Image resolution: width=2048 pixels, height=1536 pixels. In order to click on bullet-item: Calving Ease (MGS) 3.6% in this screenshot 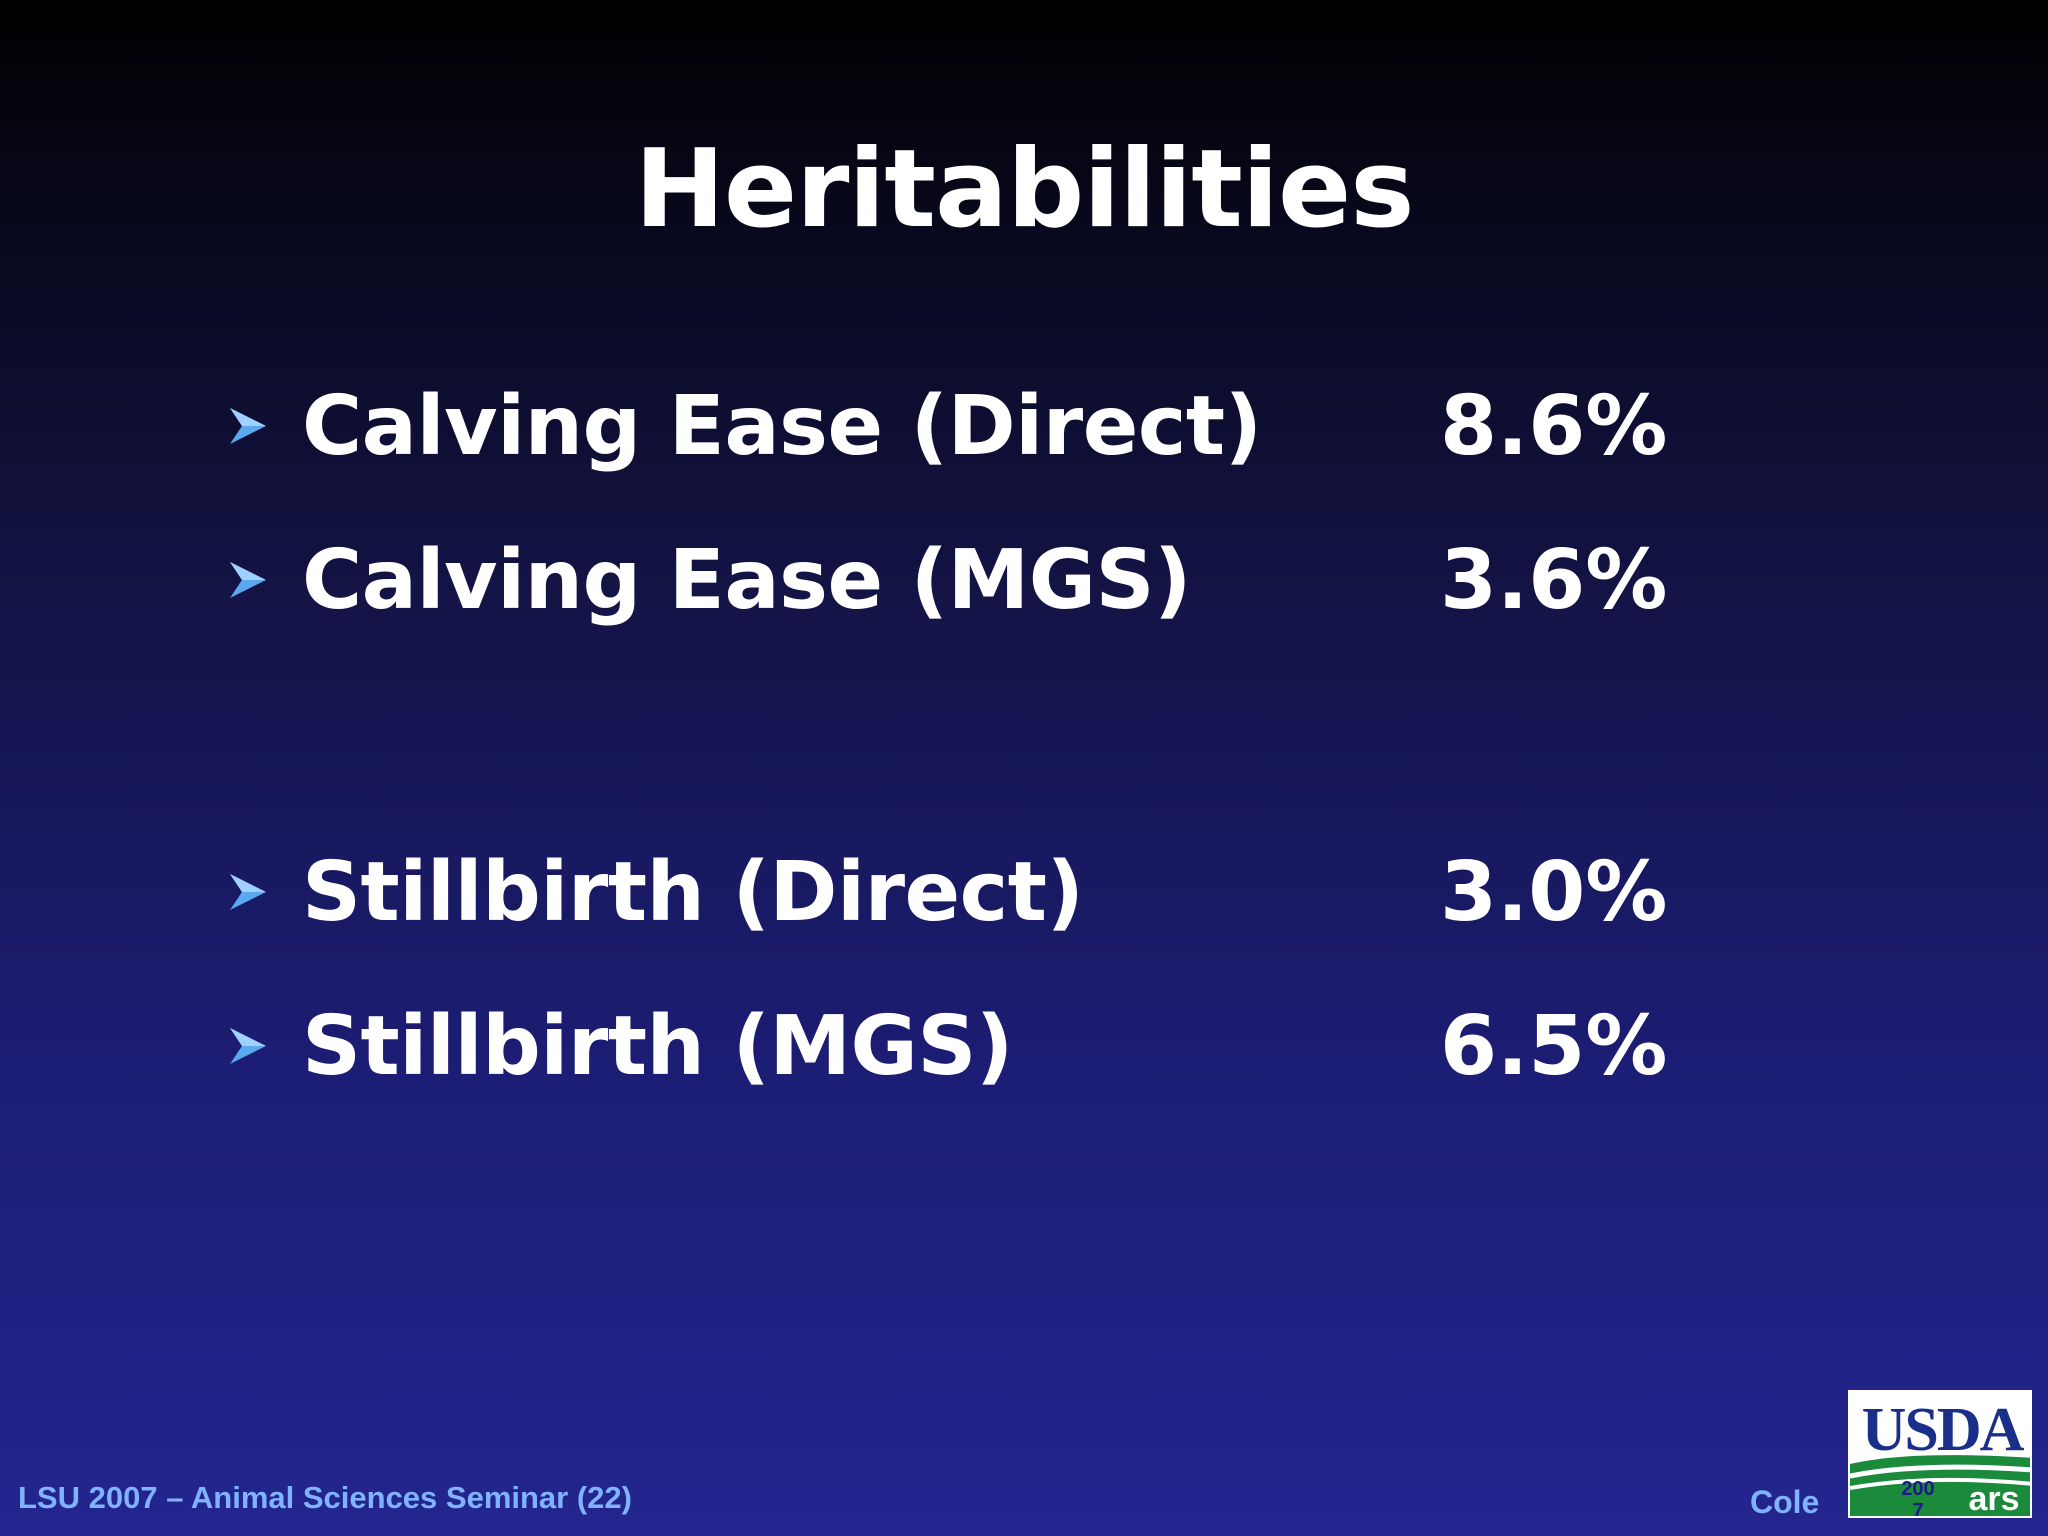, I will do `click(1024, 581)`.